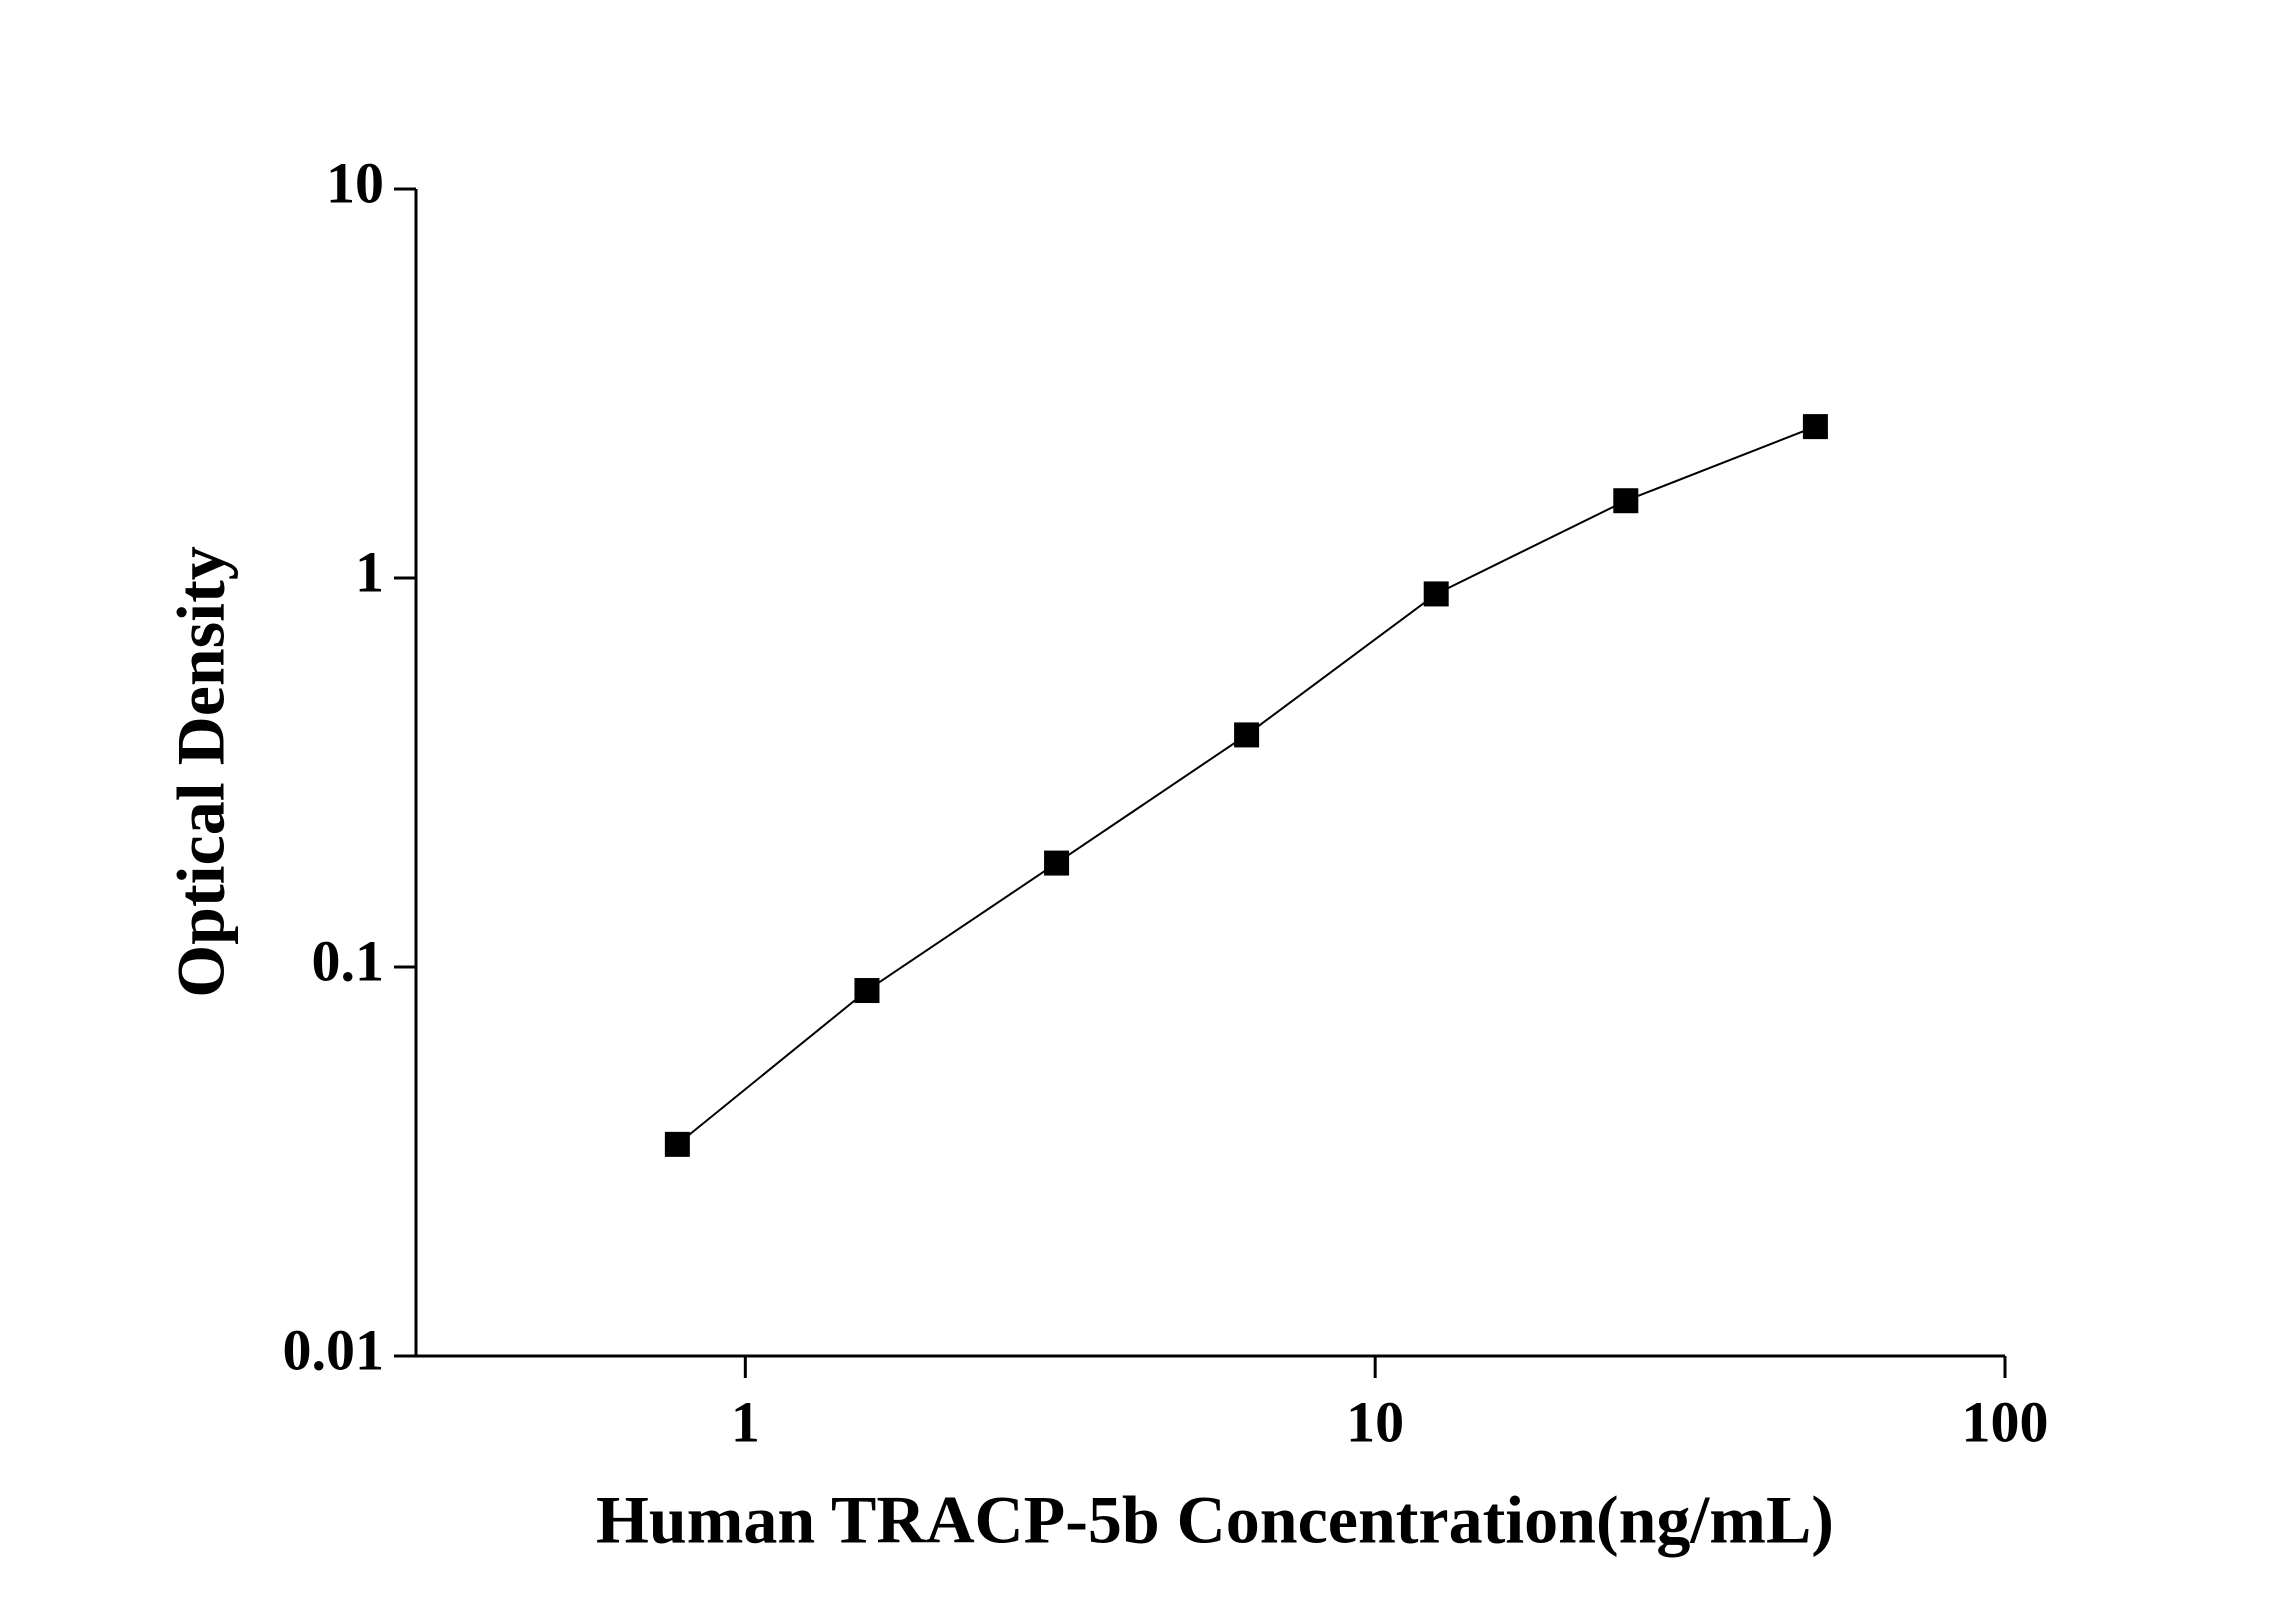 Image resolution: width=2296 pixels, height=1604 pixels. I want to click on y-tick-label: 0.1, so click(348, 960).